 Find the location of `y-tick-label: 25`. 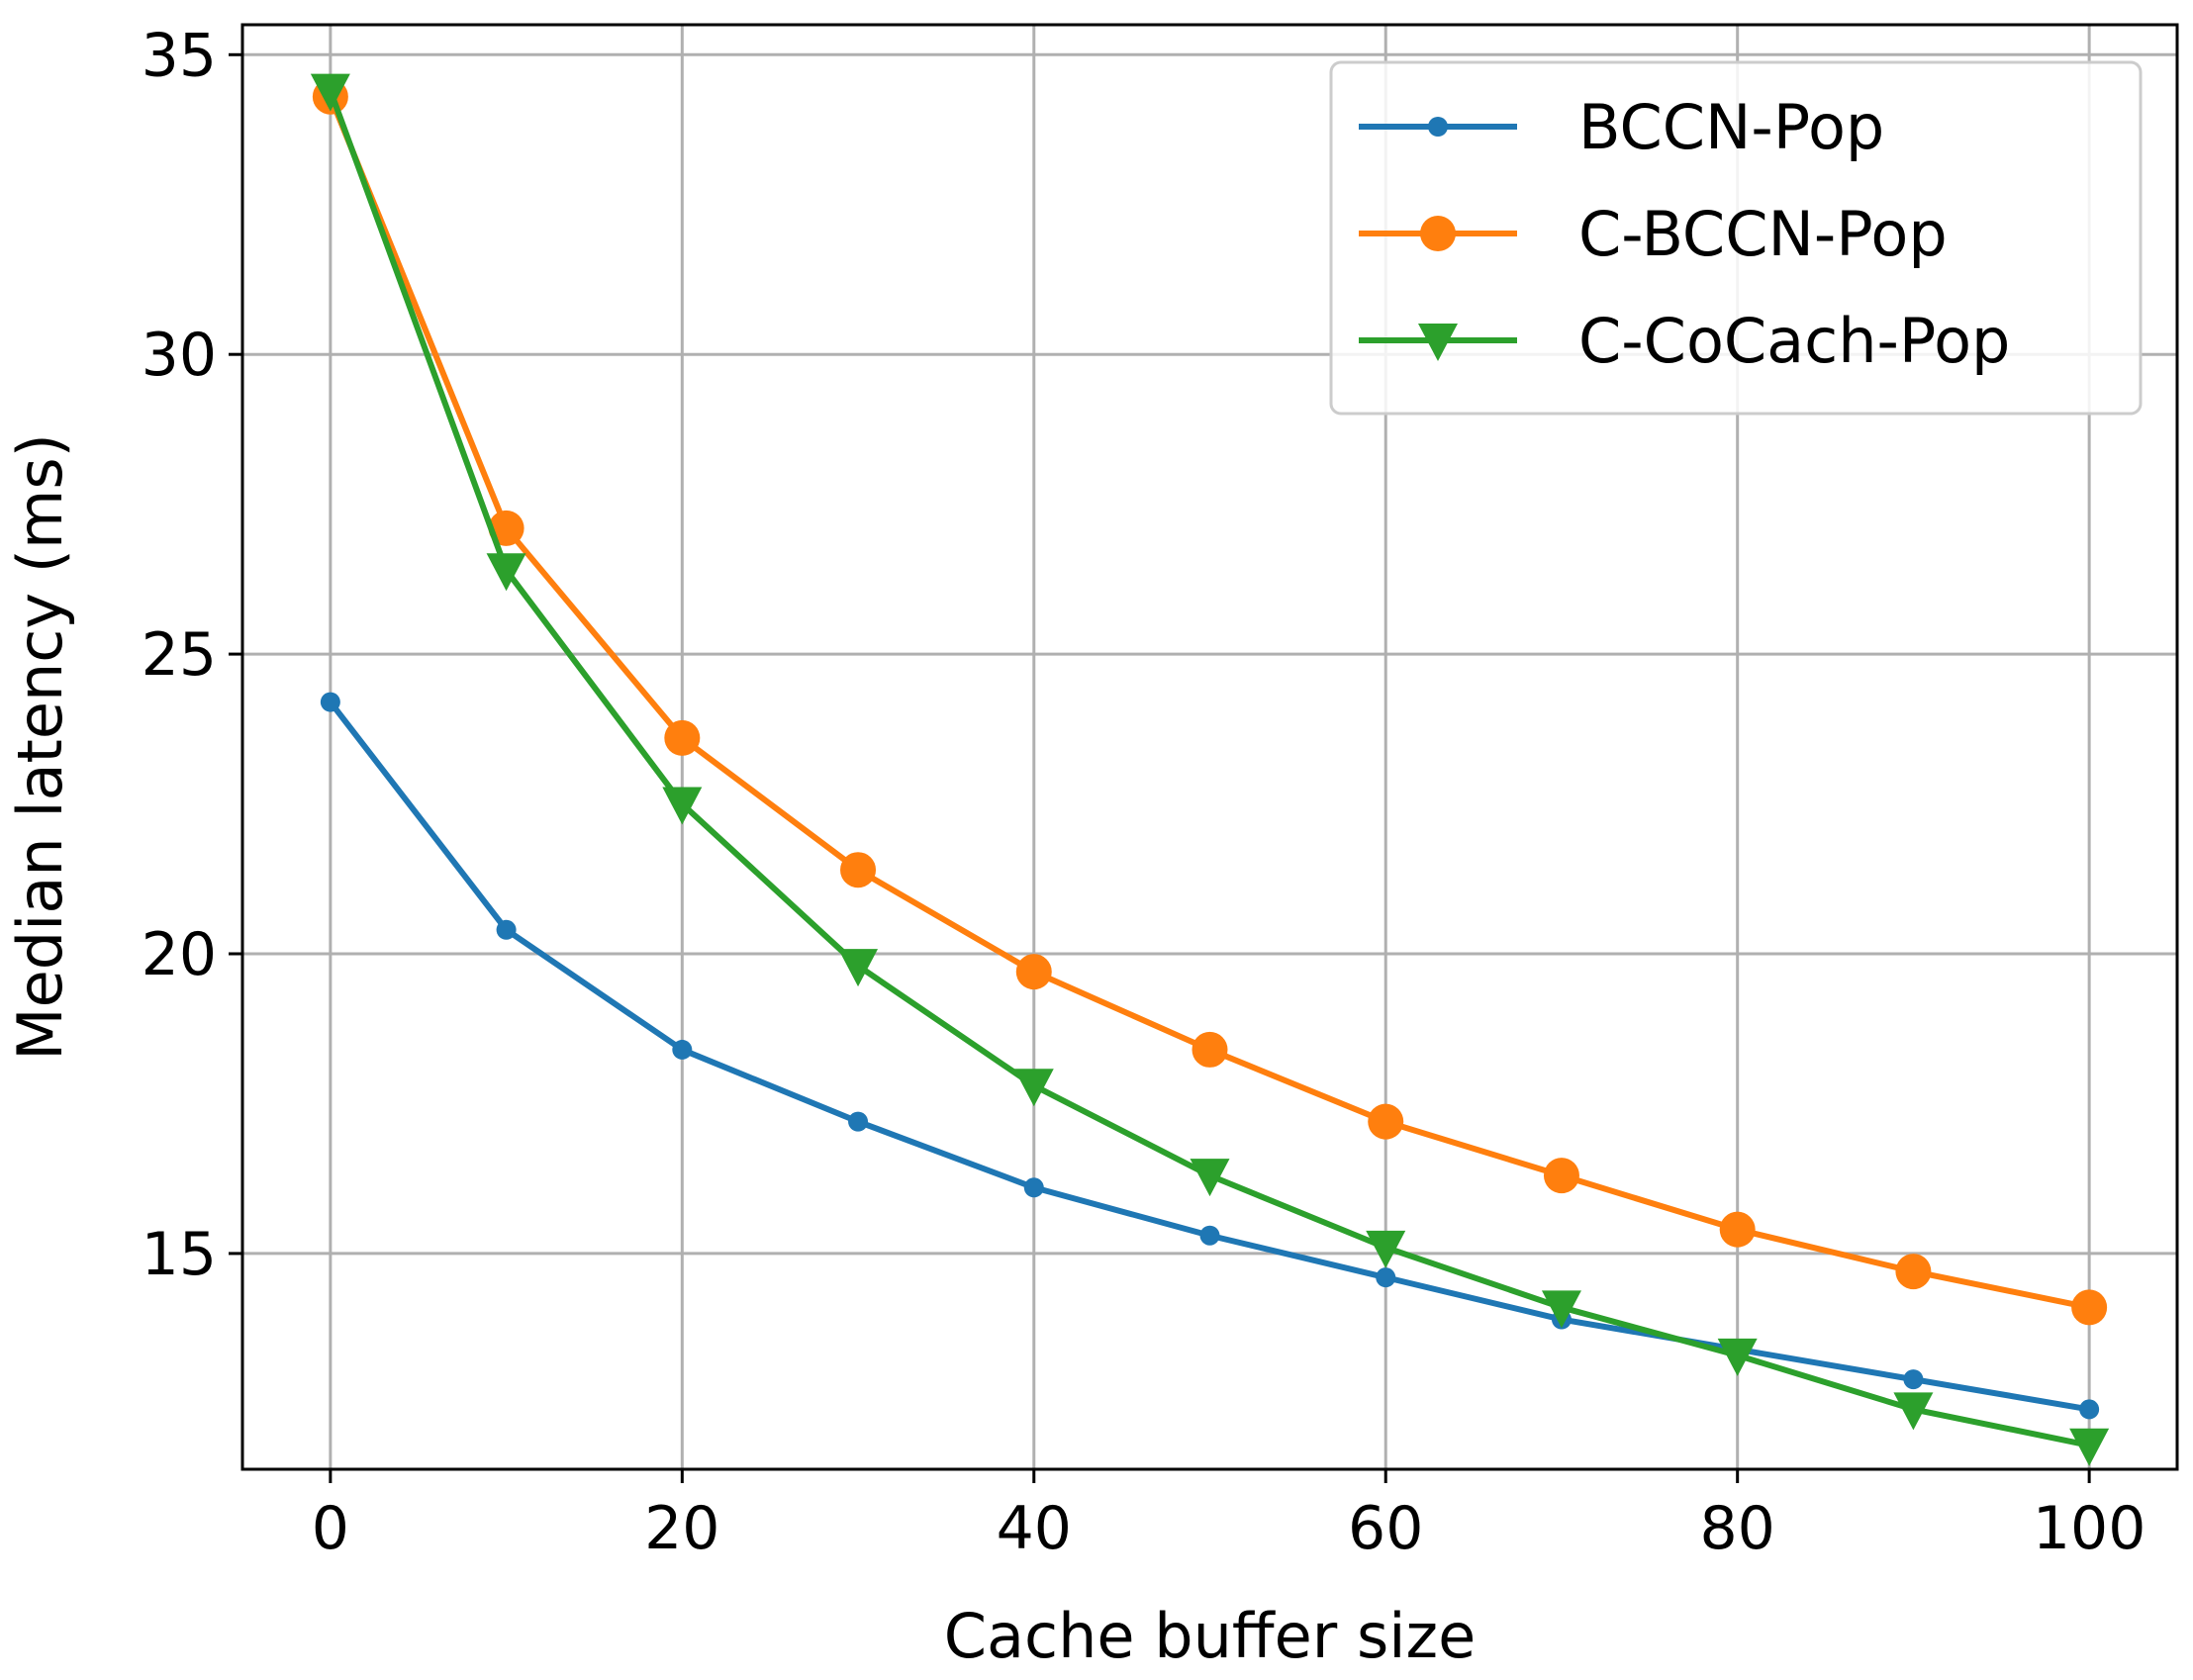

y-tick-label: 25 is located at coordinates (179, 655).